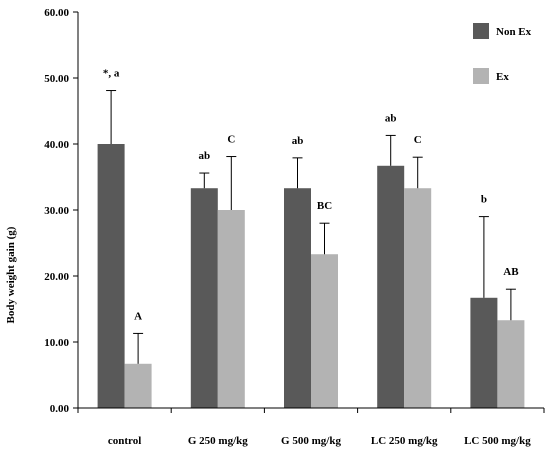 The width and height of the screenshot is (550, 453). What do you see at coordinates (511, 272) in the screenshot?
I see `significance-label: AB` at bounding box center [511, 272].